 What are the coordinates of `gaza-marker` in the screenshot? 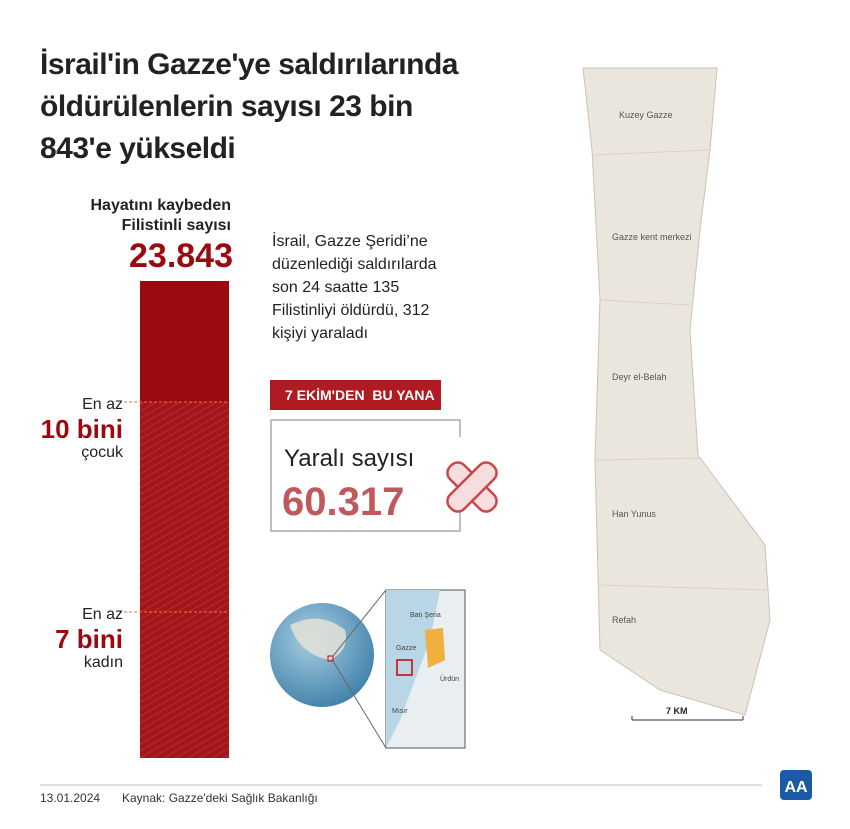 It's located at (404, 667).